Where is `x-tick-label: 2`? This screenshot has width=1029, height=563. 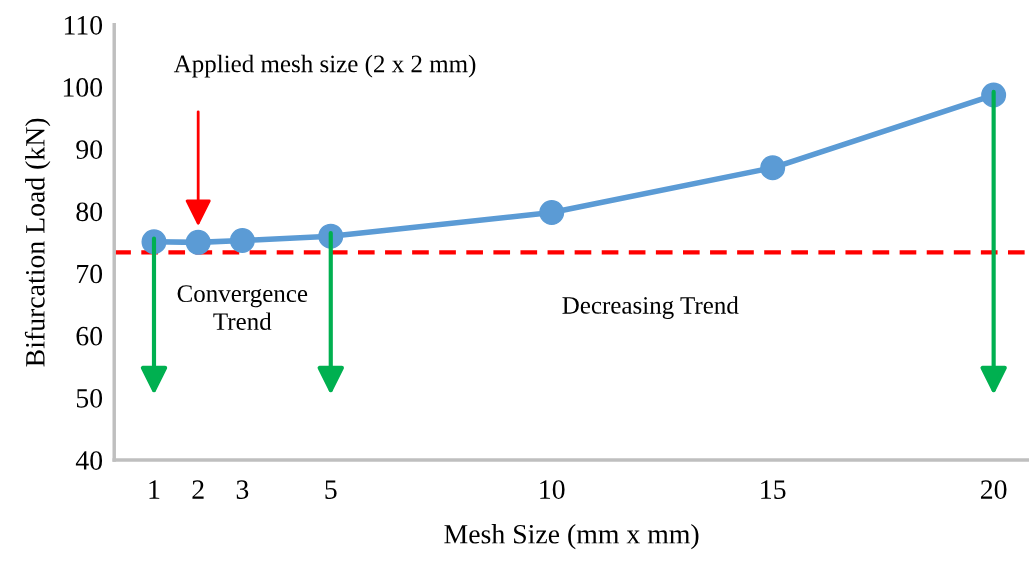 x-tick-label: 2 is located at coordinates (198, 489).